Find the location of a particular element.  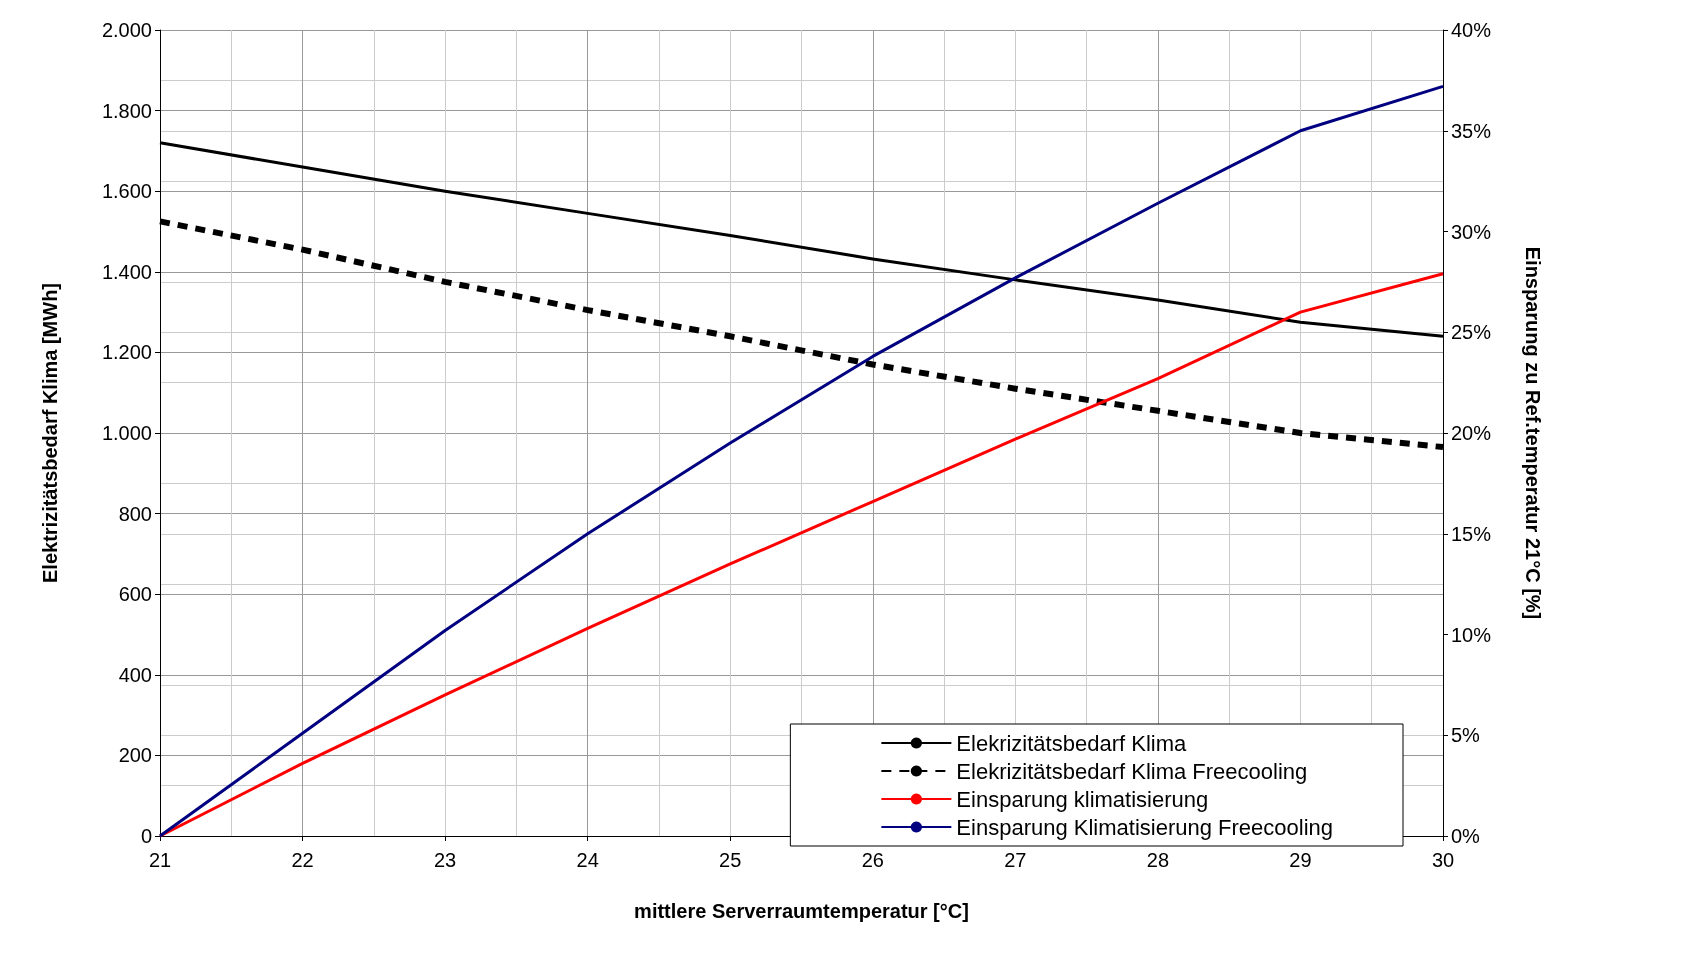

y-tick-label: 1.800 is located at coordinates (126, 110).